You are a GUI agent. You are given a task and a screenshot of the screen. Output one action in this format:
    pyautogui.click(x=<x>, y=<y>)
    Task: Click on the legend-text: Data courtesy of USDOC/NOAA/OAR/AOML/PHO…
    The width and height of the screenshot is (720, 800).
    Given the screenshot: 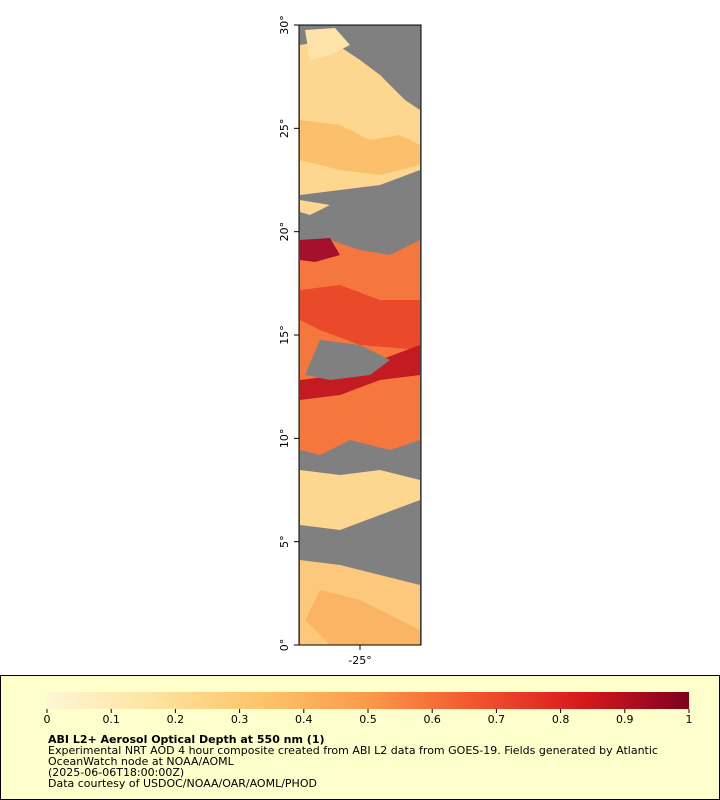 What is the action you would take?
    pyautogui.click(x=182, y=783)
    